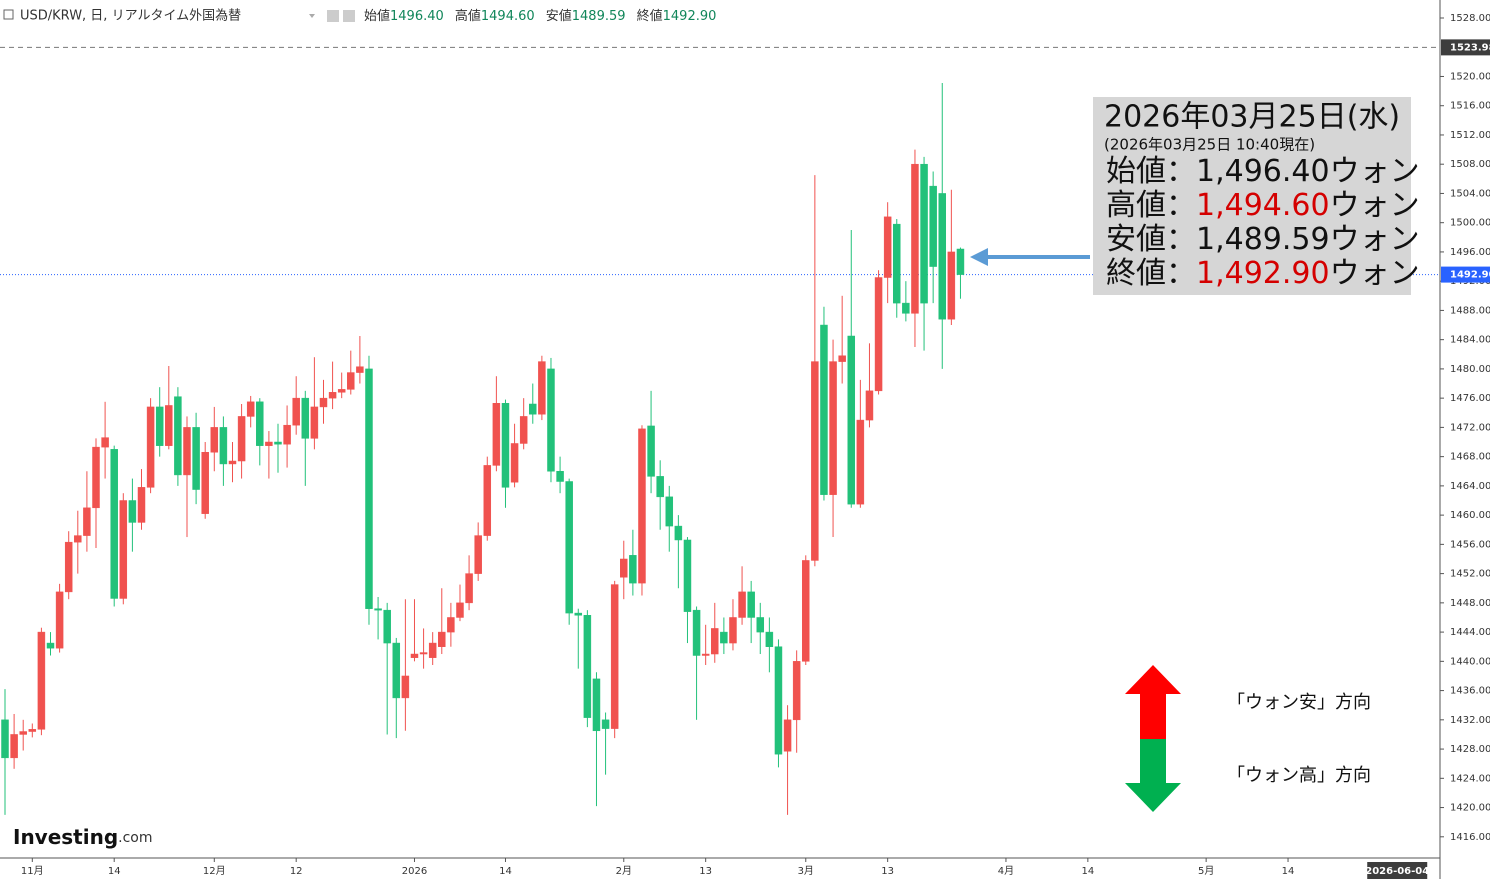 This screenshot has height=879, width=1490. What do you see at coordinates (1252, 117) in the screenshot?
I see `info-date: 2026年03月25日(水)` at bounding box center [1252, 117].